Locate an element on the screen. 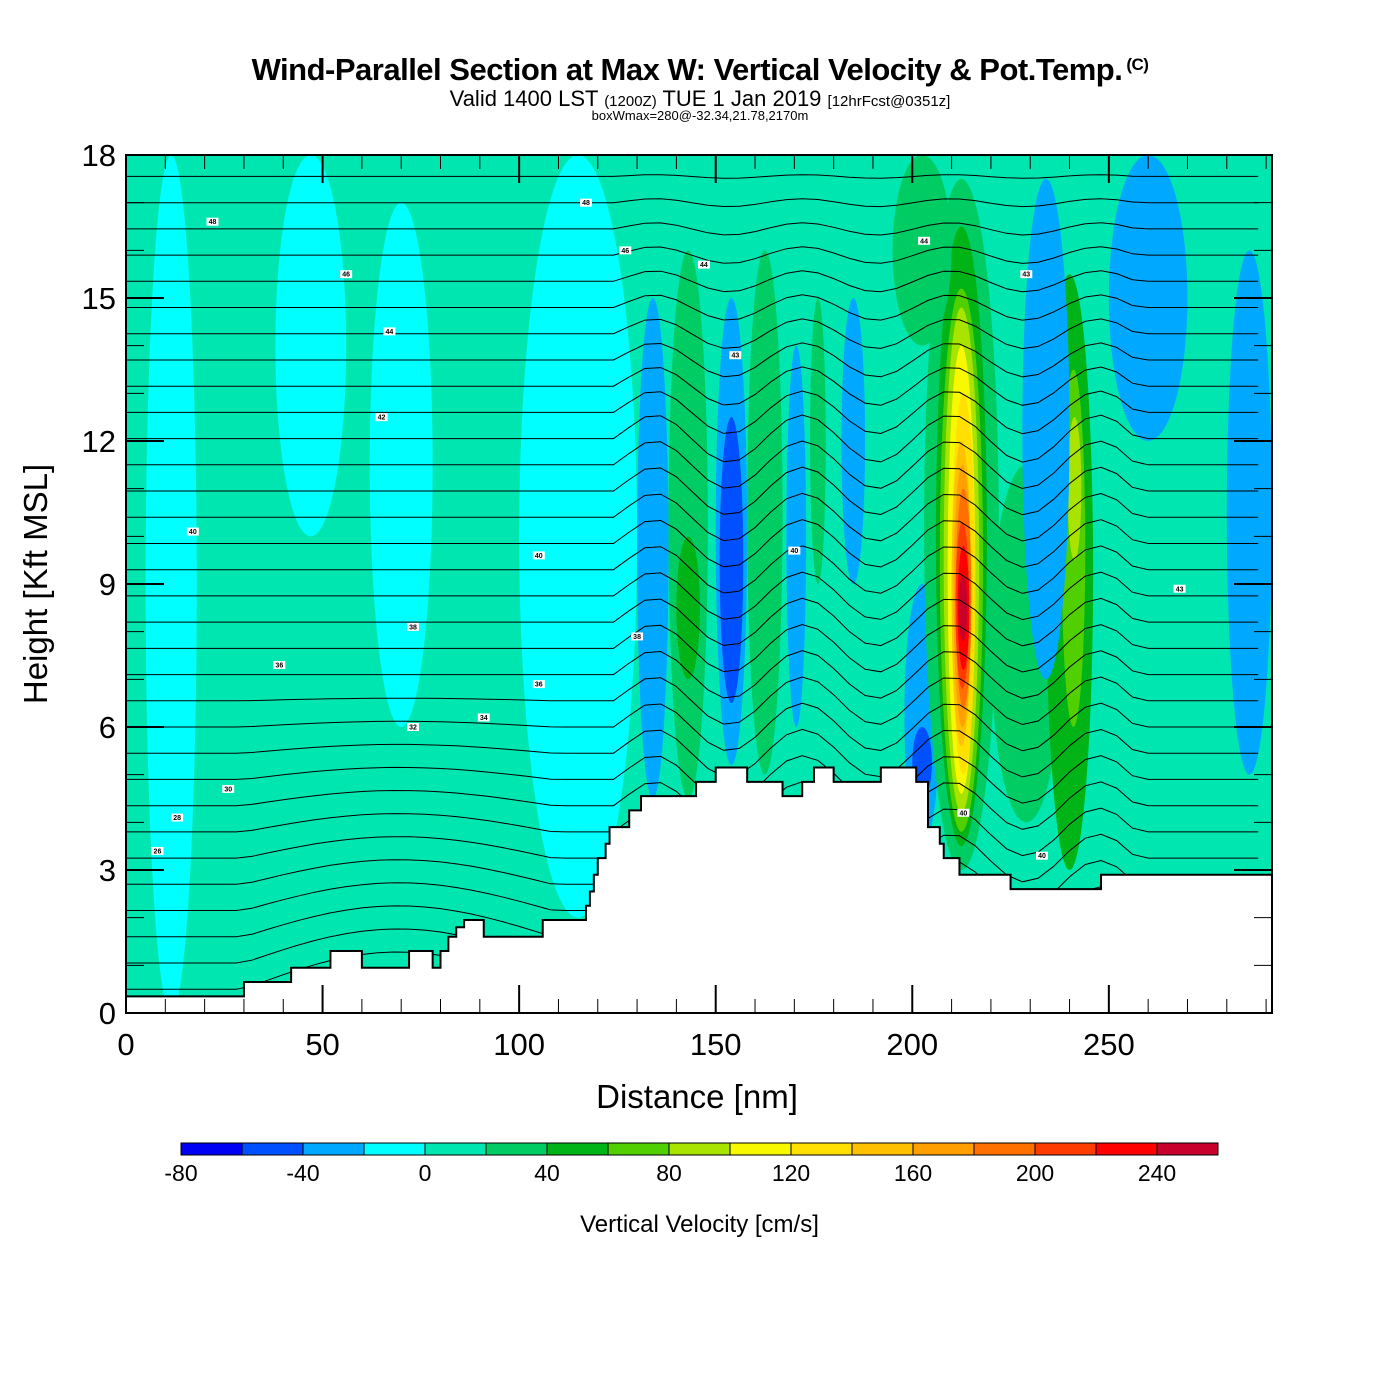  terrain is located at coordinates (699, 889).